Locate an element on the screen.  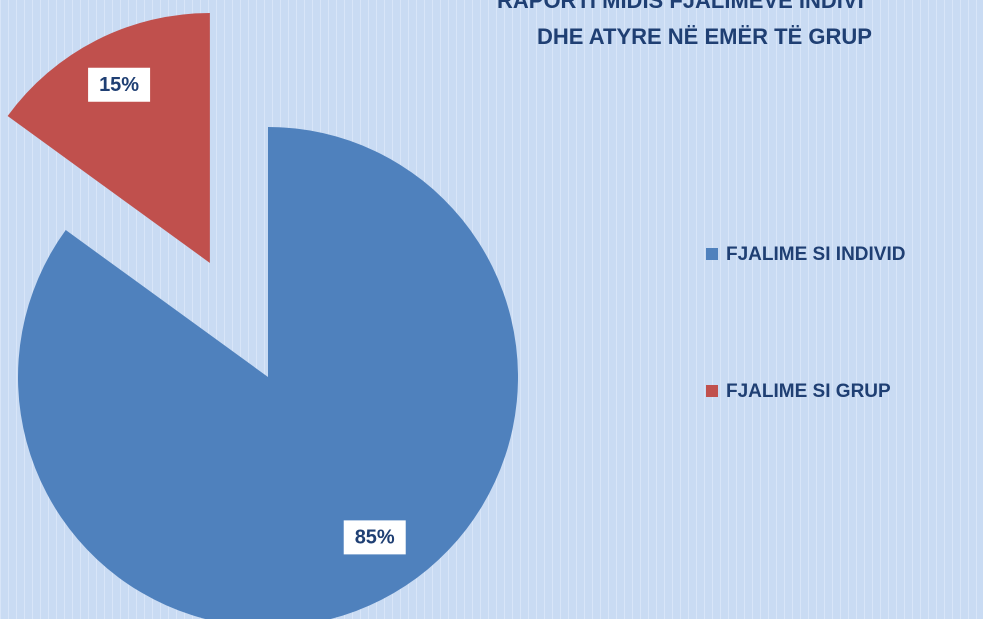
chart-title-line: RAPORTI MIDIS FJALIMEVE INDIVI is located at coordinates (680, 6).